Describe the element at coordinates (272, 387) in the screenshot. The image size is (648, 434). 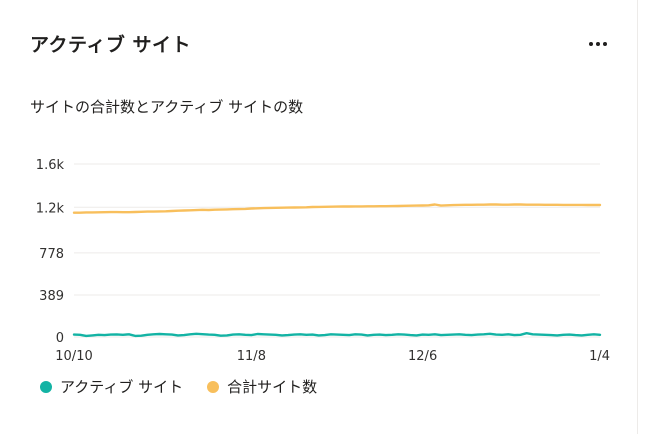
I see `legend-label-total-sites: 合計サイト数` at that location.